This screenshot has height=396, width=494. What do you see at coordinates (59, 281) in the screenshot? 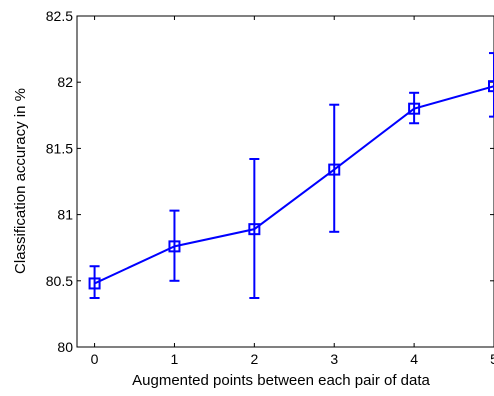
I see `y-tick-label: 80.5` at bounding box center [59, 281].